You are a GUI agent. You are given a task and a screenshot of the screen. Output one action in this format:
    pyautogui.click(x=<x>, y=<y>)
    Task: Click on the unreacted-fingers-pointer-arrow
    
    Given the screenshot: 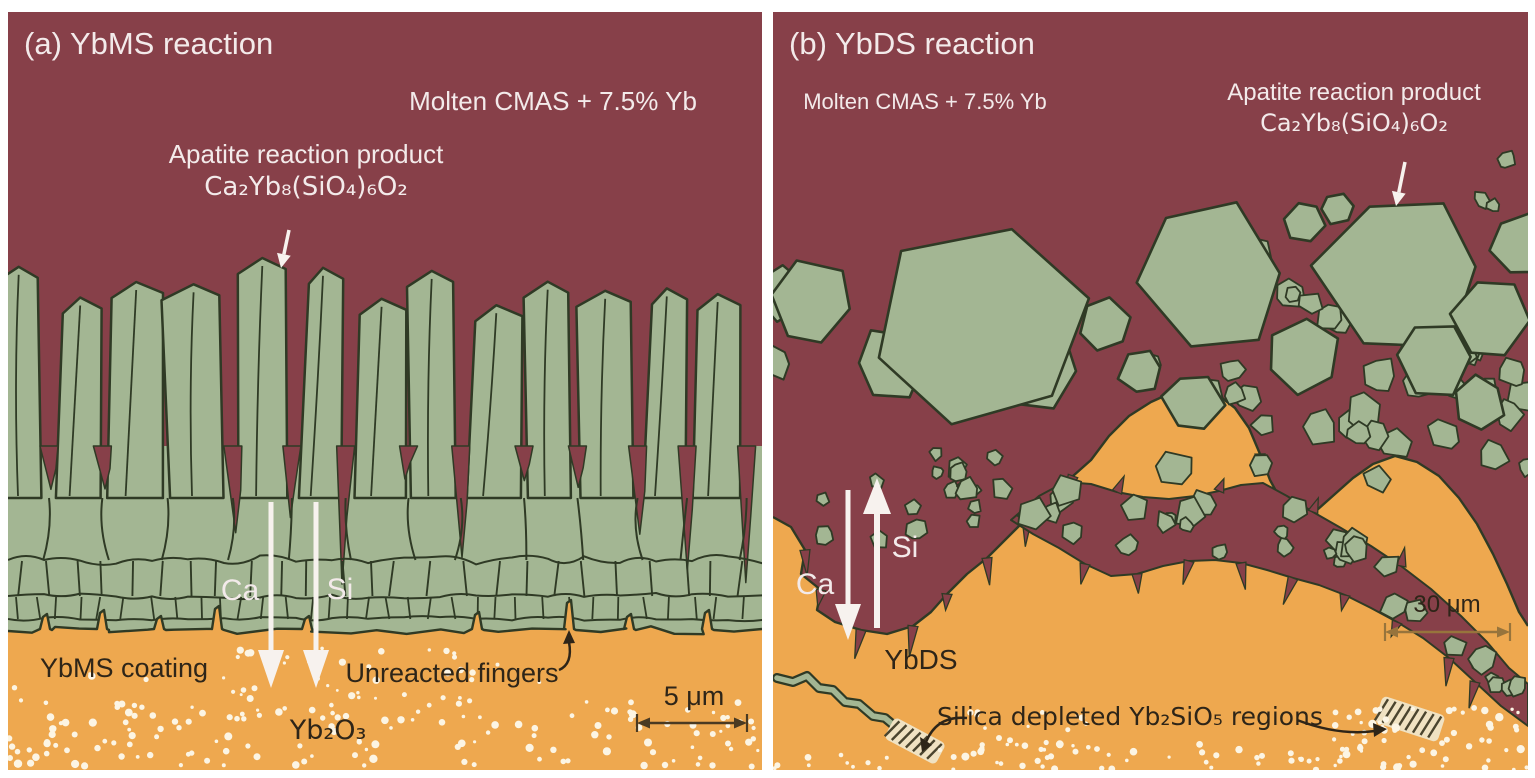 What is the action you would take?
    pyautogui.click(x=566, y=651)
    